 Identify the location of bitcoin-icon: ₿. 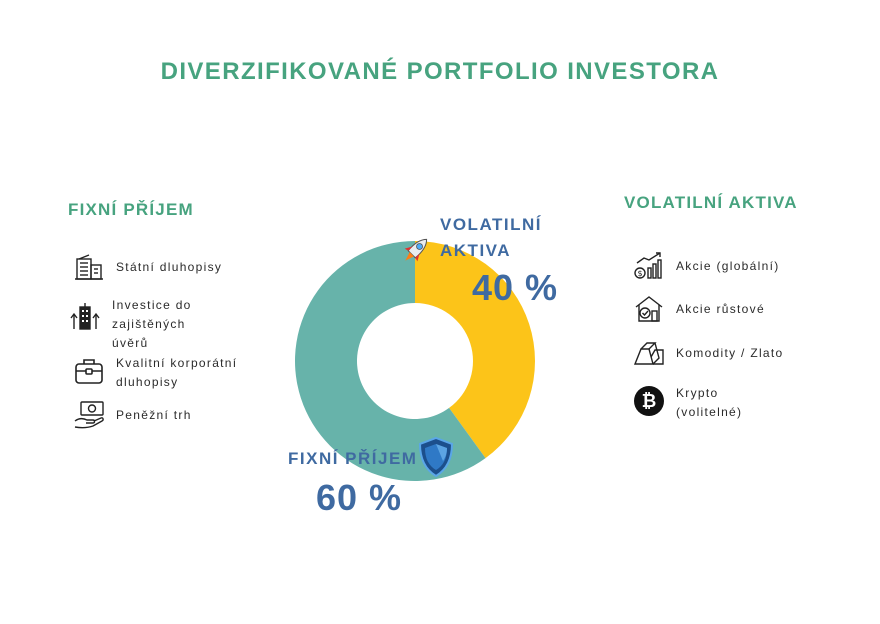
(649, 401).